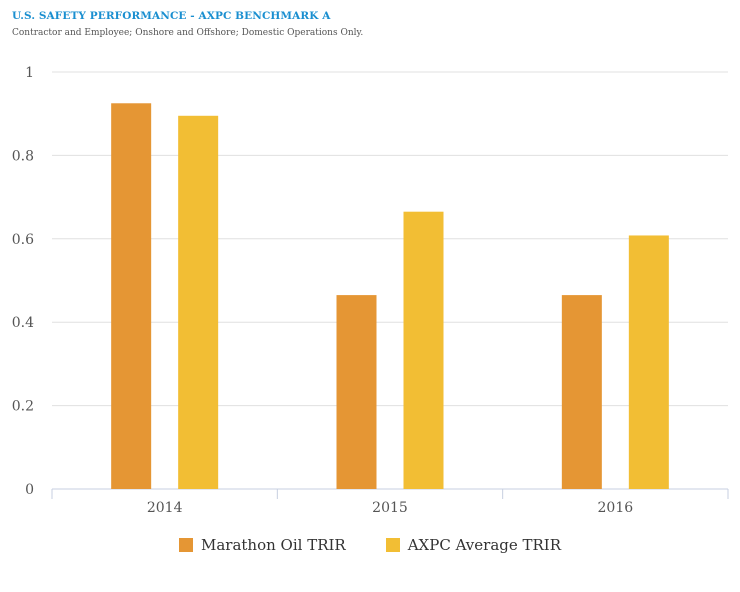 Image resolution: width=740 pixels, height=592 pixels. I want to click on bar-2014-axpc, so click(198, 302).